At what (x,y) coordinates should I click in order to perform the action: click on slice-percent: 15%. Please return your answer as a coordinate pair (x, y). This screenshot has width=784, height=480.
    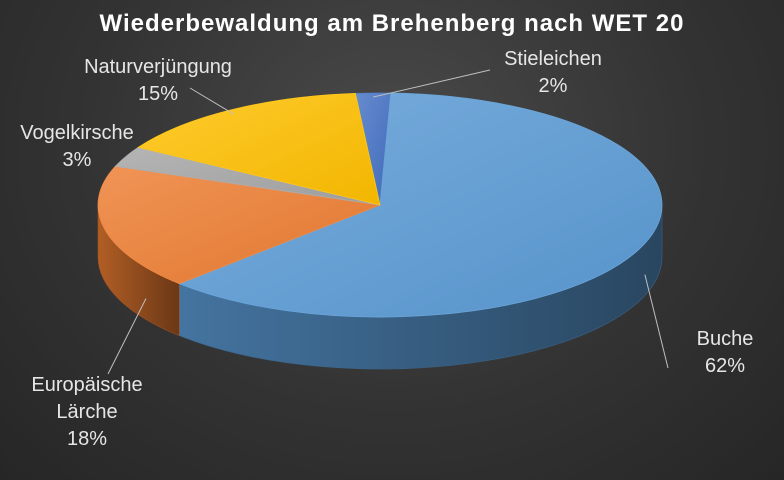
    Looking at the image, I should click on (158, 94).